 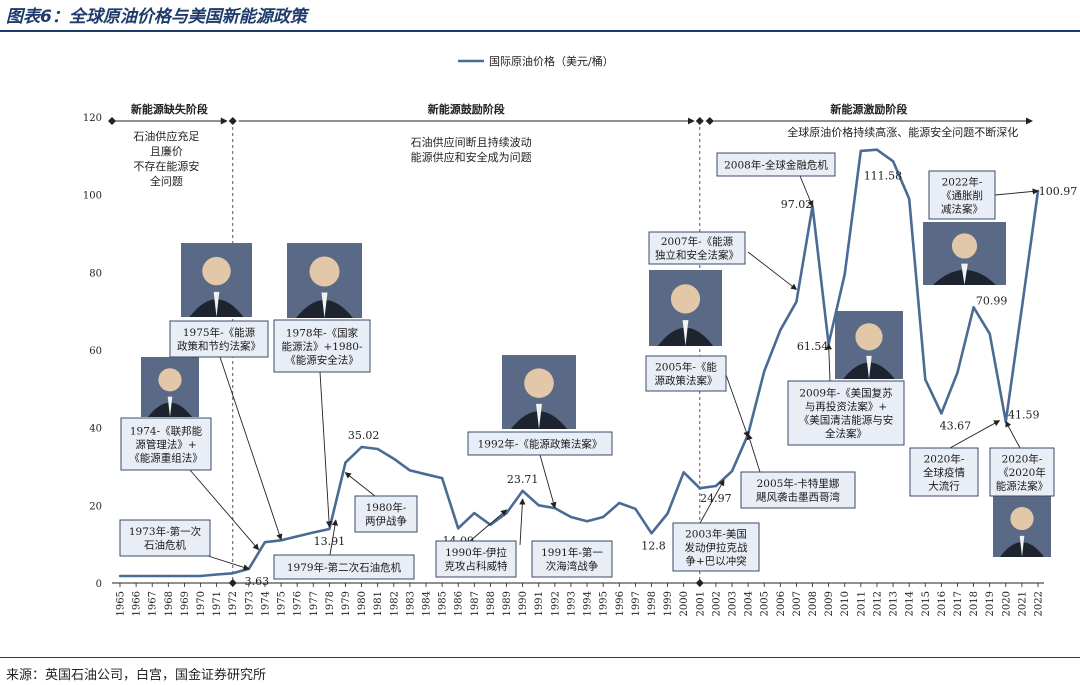 I want to click on callout-text: 2005年-卡特里娜, so click(x=798, y=483).